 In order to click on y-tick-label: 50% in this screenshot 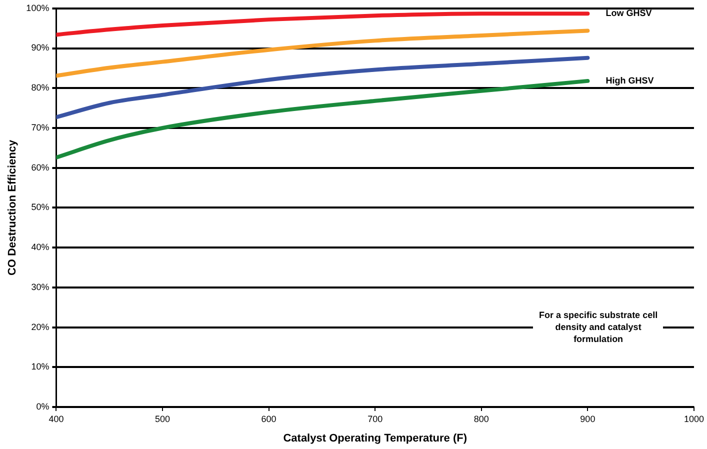, I will do `click(40, 207)`.